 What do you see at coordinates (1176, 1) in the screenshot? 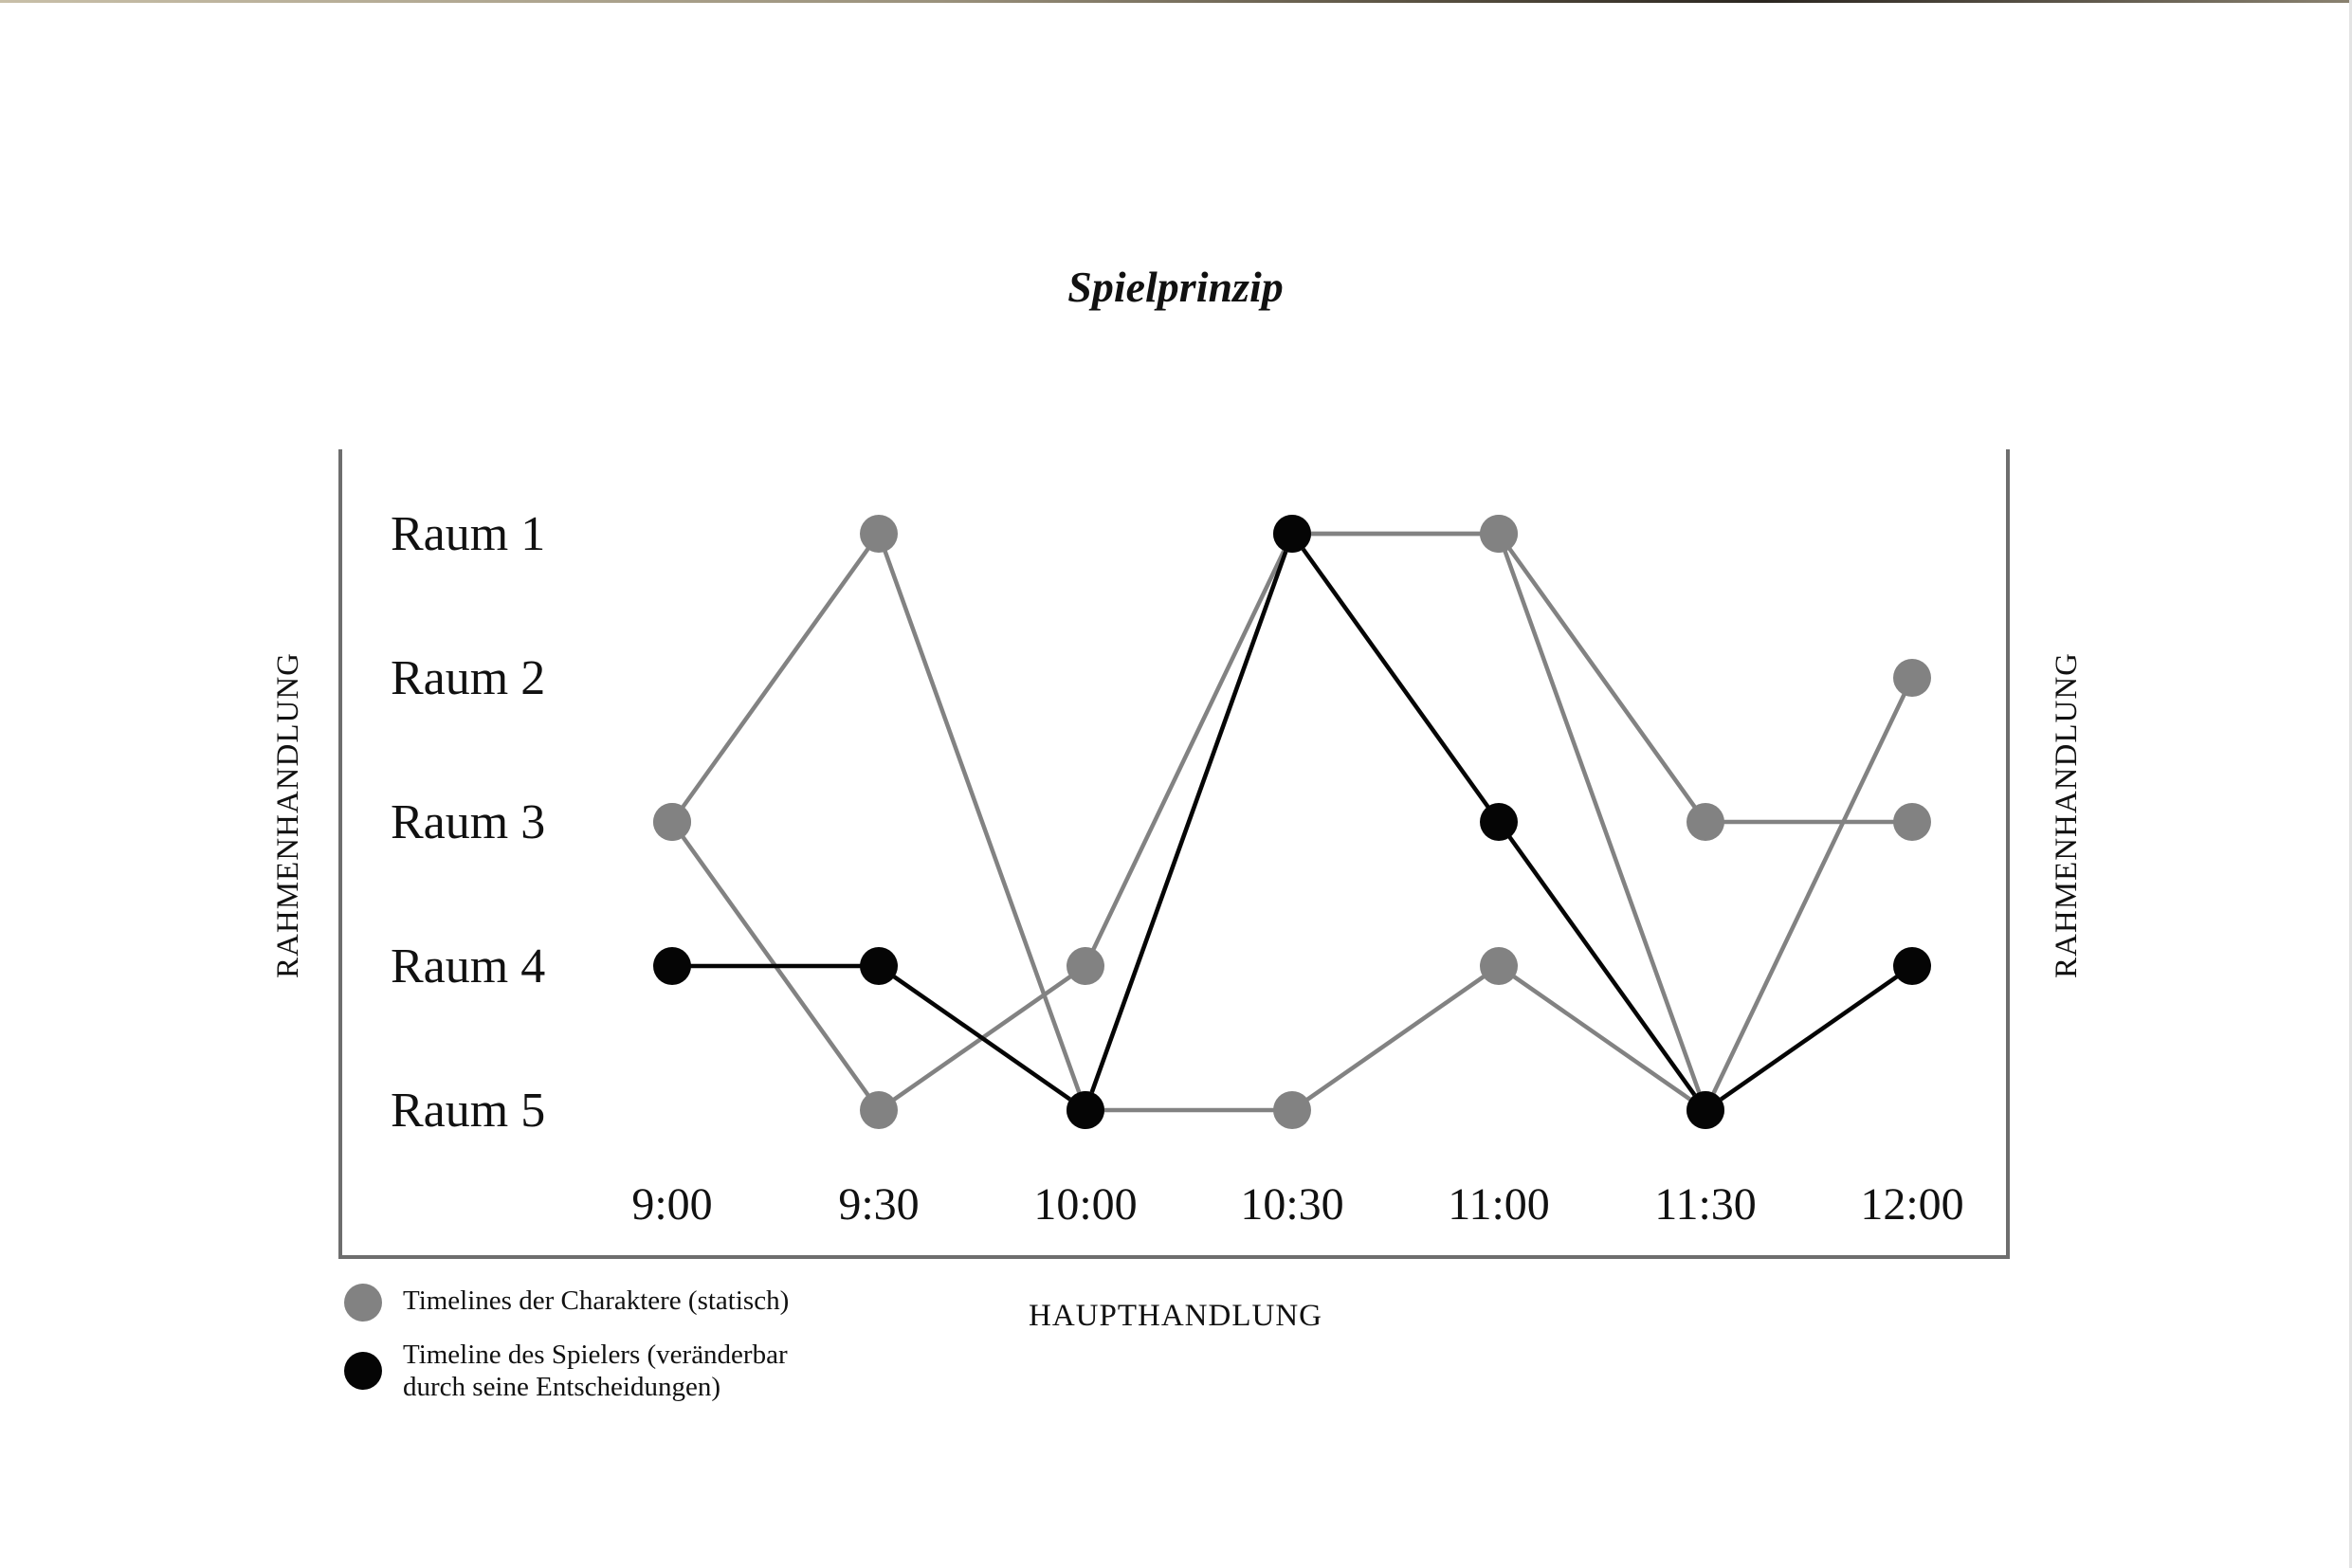
I see `page-top-edge` at bounding box center [1176, 1].